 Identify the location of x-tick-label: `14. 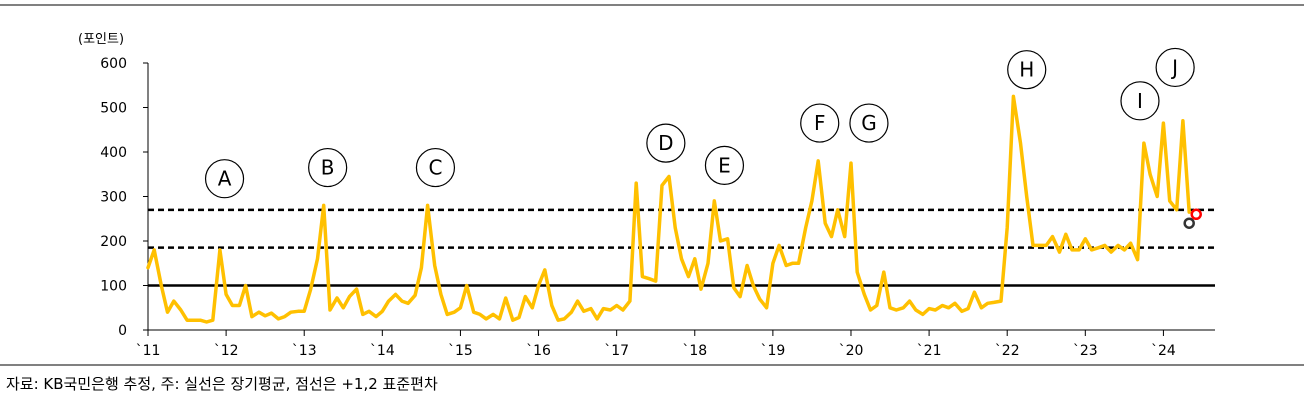
(382, 351).